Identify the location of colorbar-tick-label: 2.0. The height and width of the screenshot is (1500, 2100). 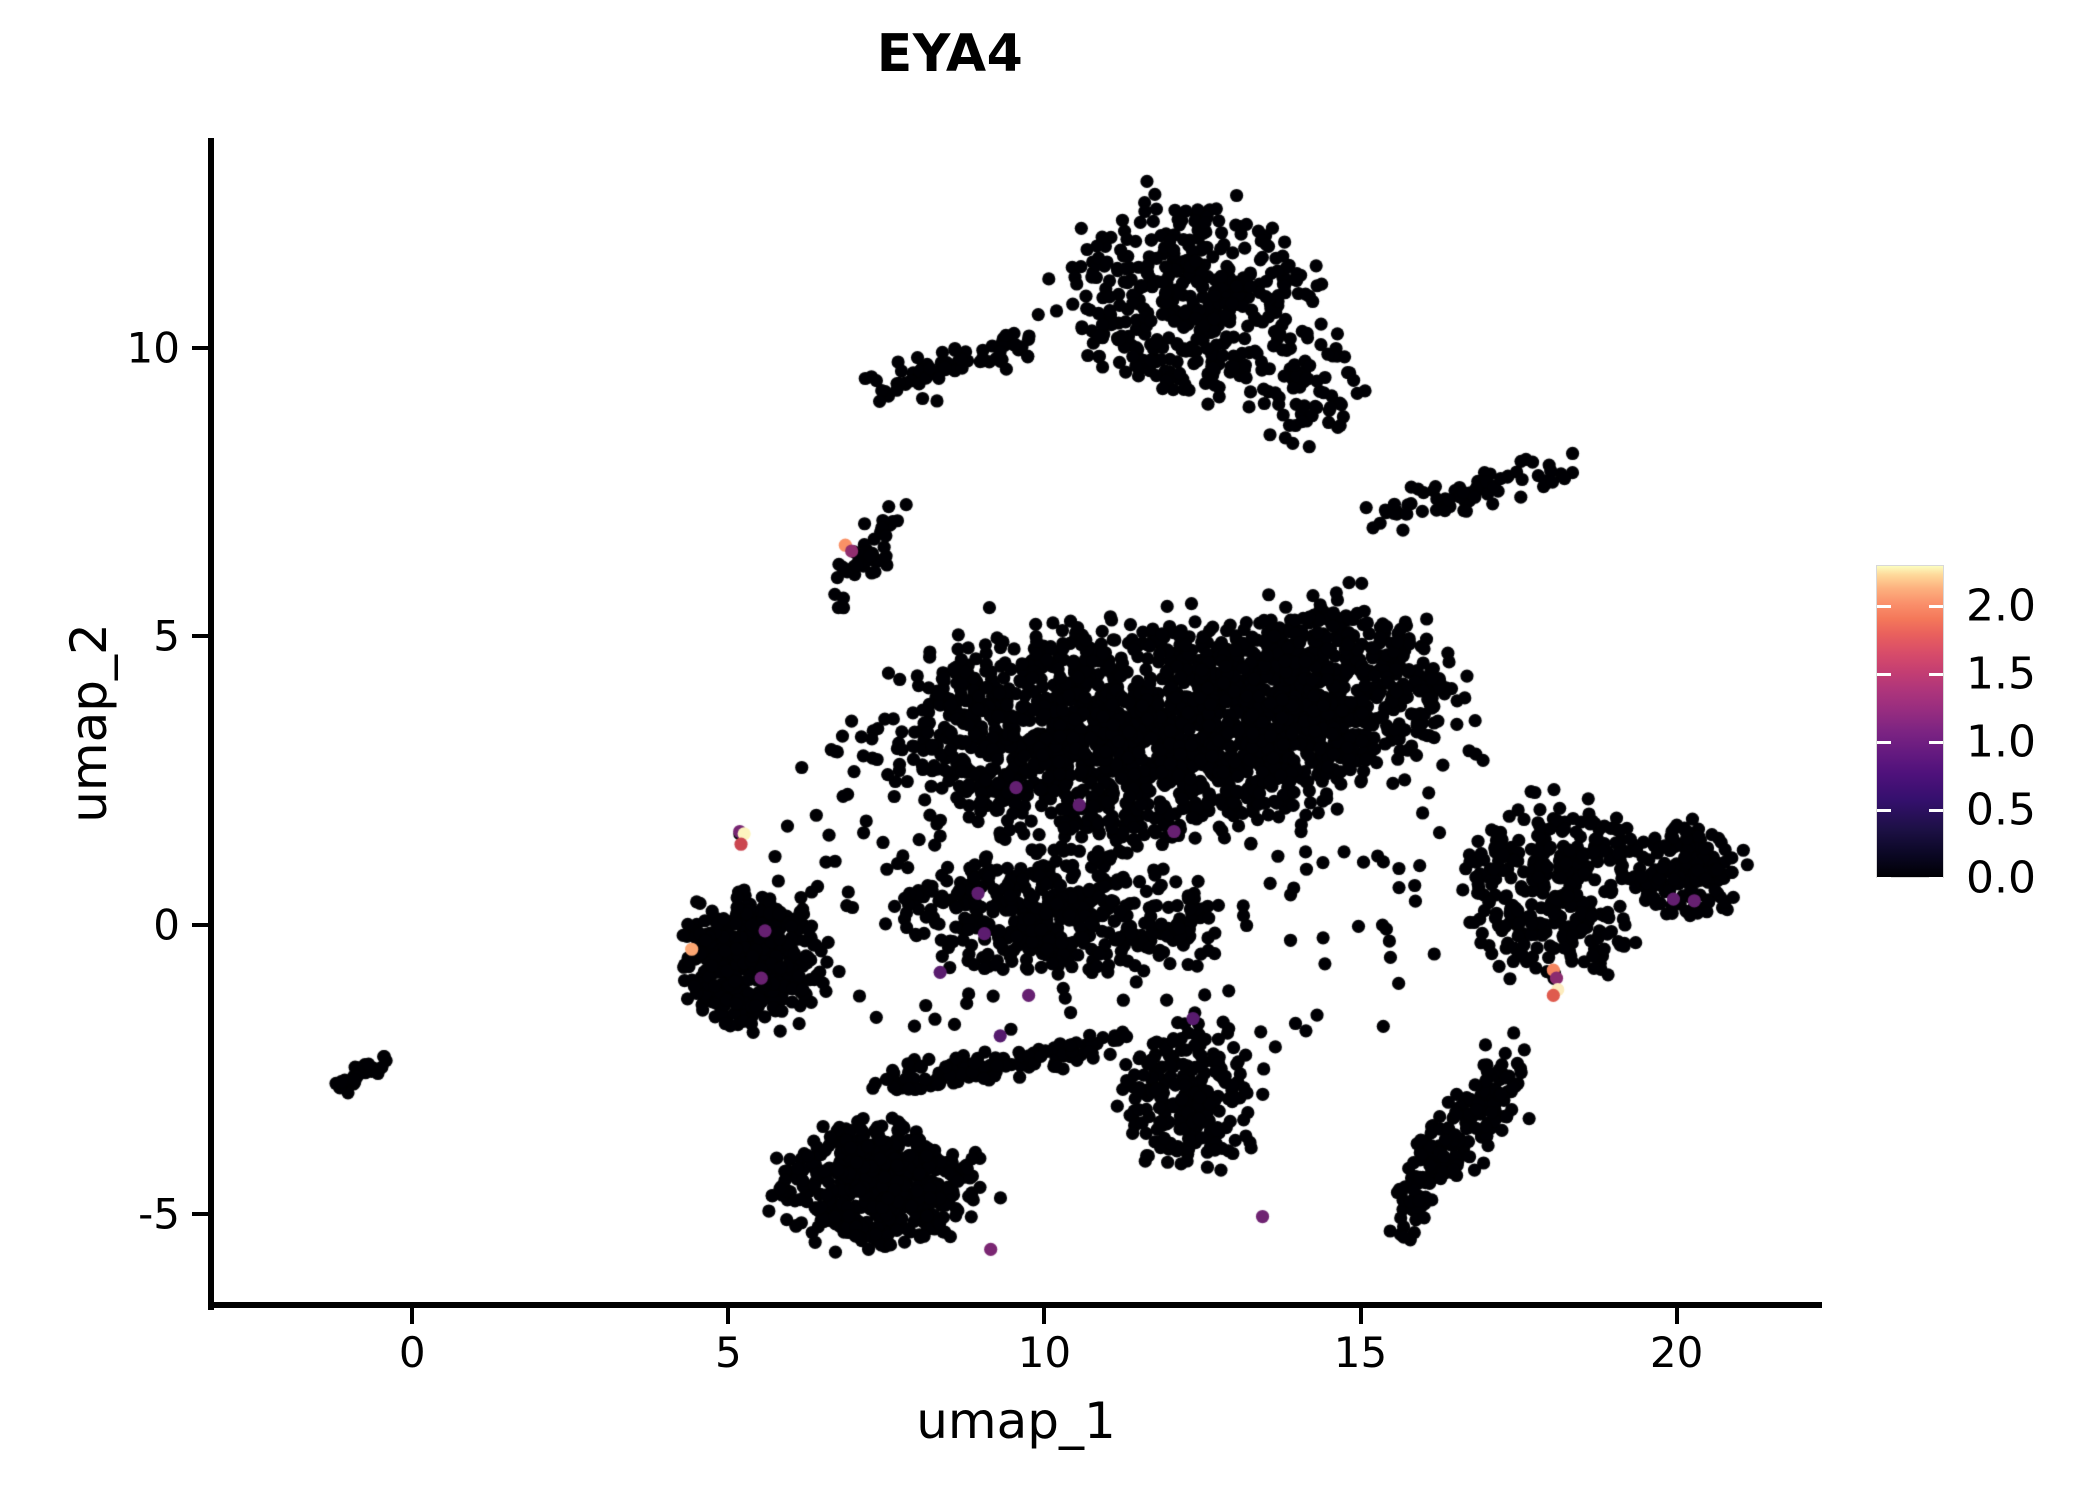
(2001, 606).